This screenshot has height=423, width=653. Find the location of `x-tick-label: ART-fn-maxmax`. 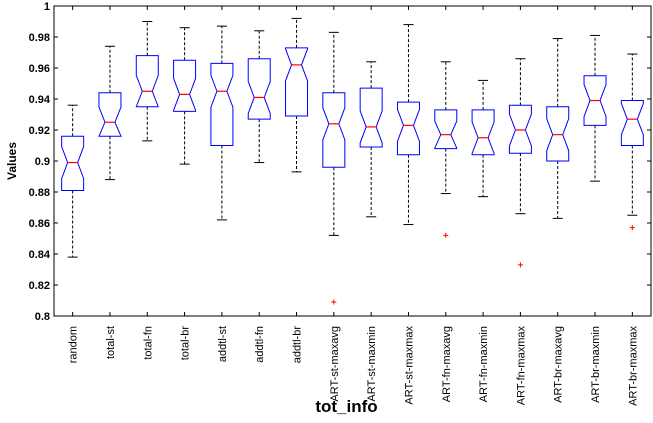

x-tick-label: ART-fn-maxmax is located at coordinates (521, 366).